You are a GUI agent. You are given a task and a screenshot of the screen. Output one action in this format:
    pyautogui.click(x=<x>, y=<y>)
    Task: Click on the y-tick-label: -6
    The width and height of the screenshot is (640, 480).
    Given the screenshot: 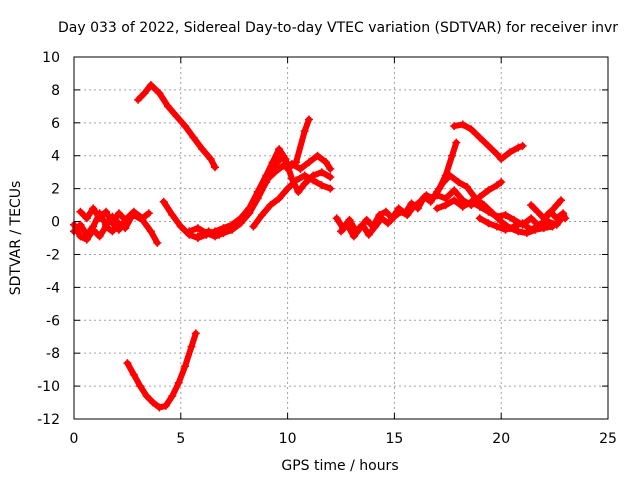 What is the action you would take?
    pyautogui.click(x=53, y=321)
    